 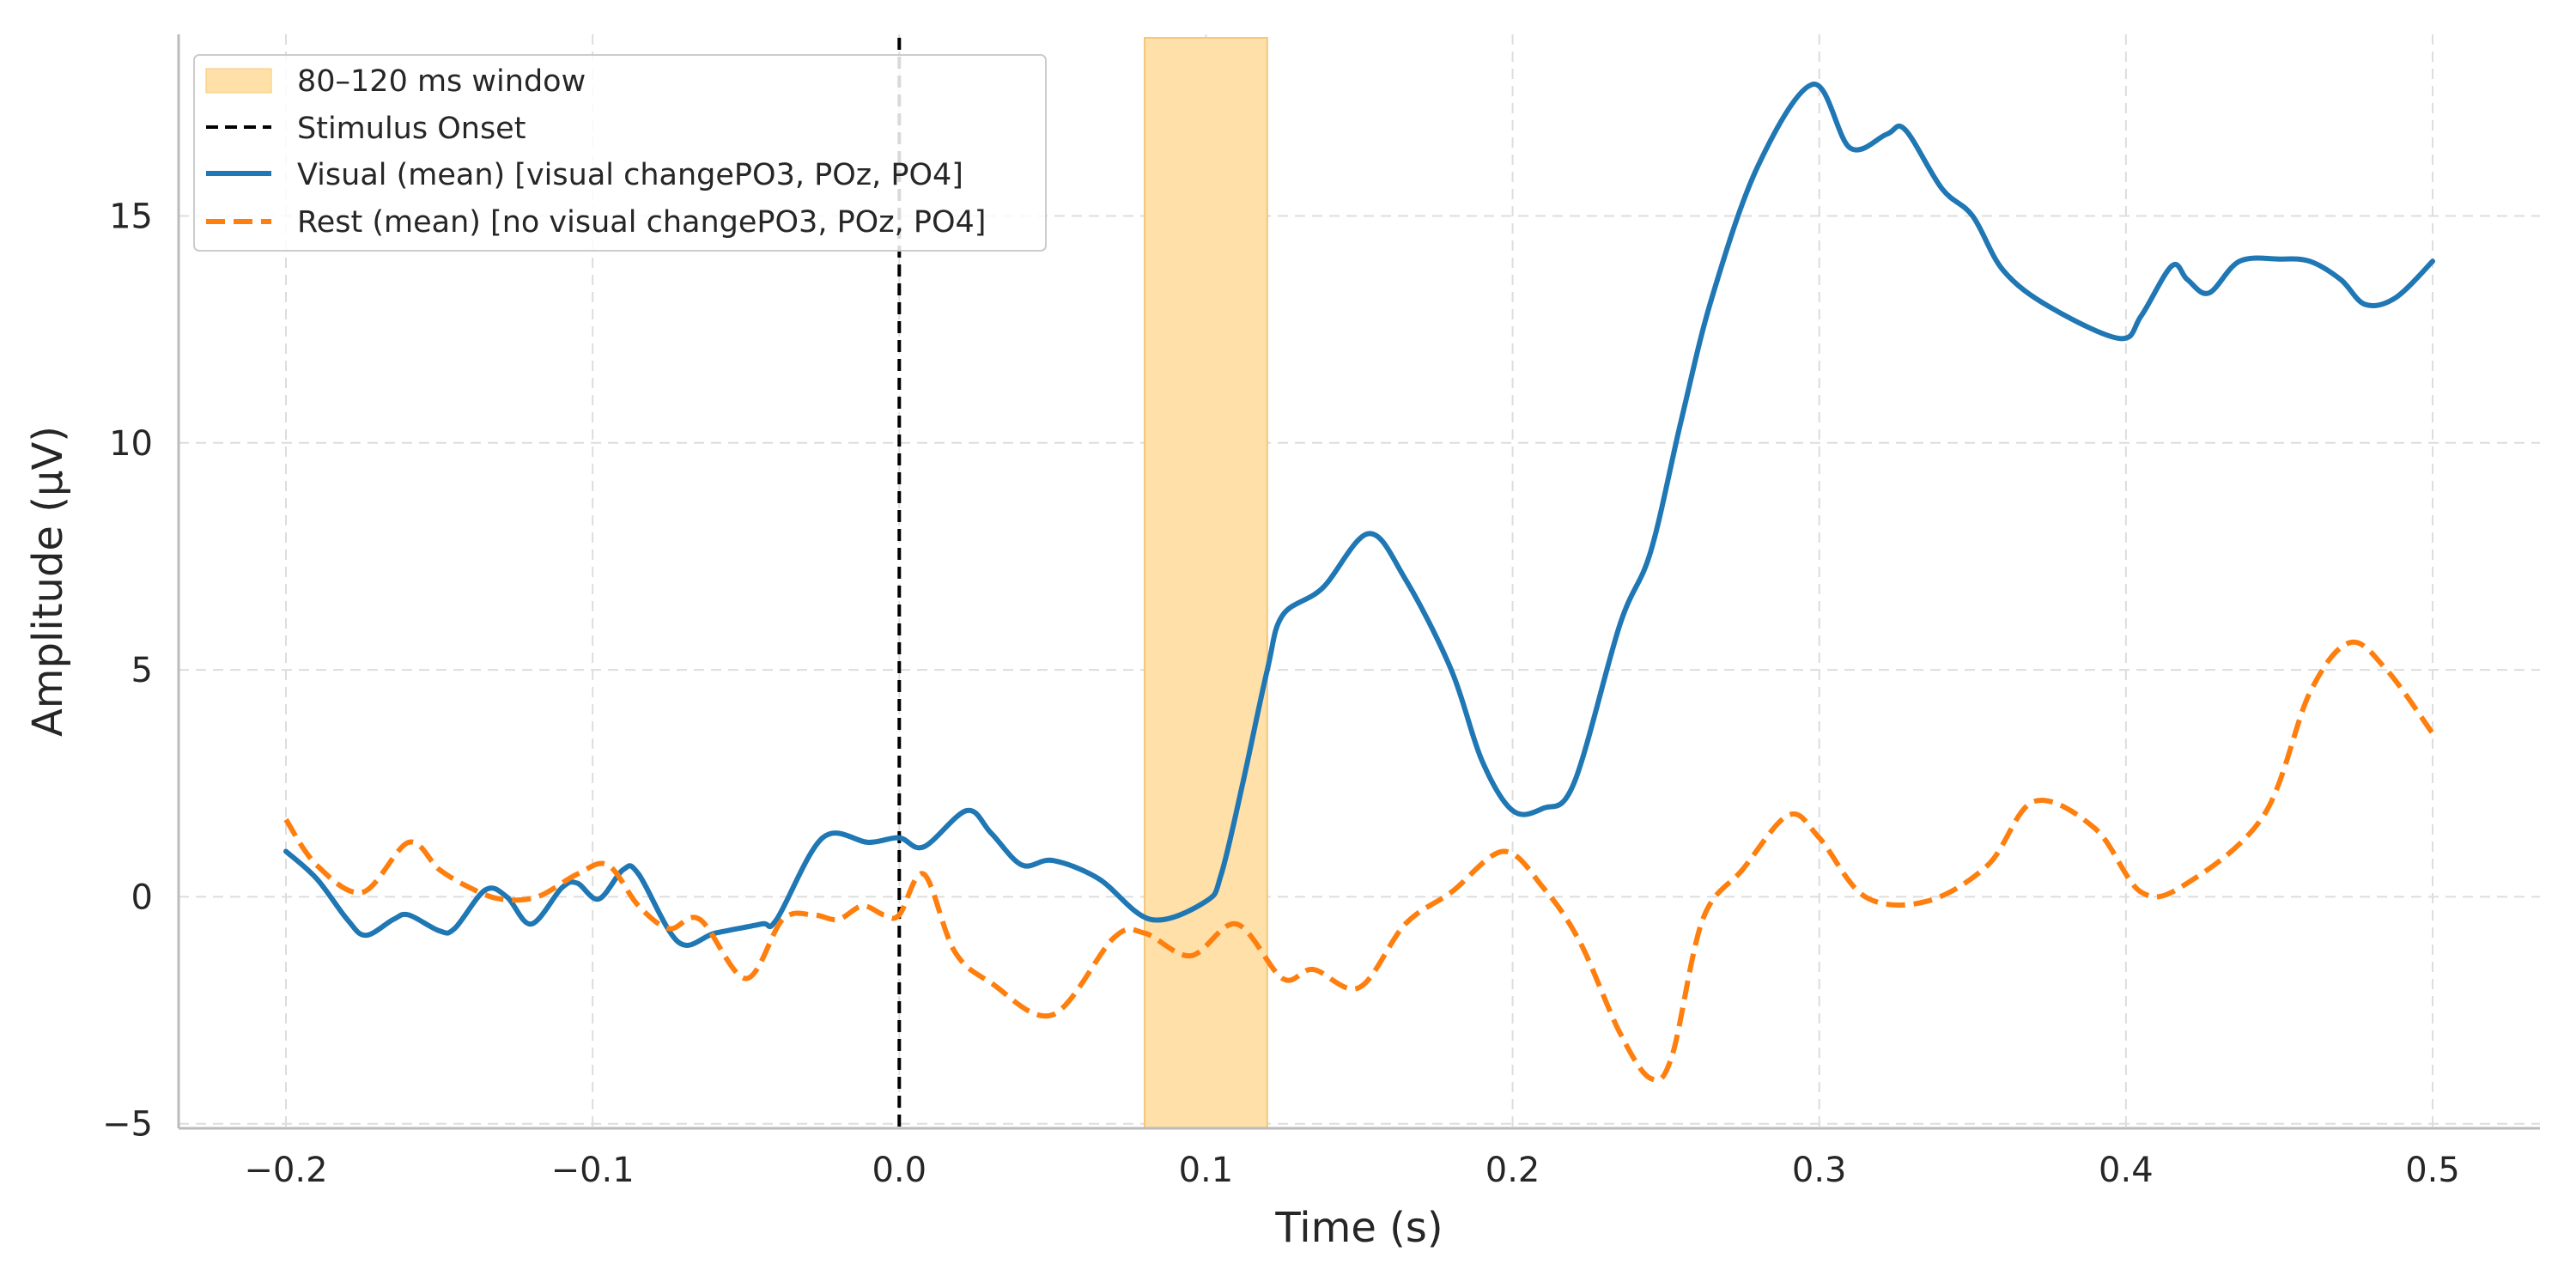 What do you see at coordinates (2433, 1170) in the screenshot?
I see `x-tick-label: 0.5` at bounding box center [2433, 1170].